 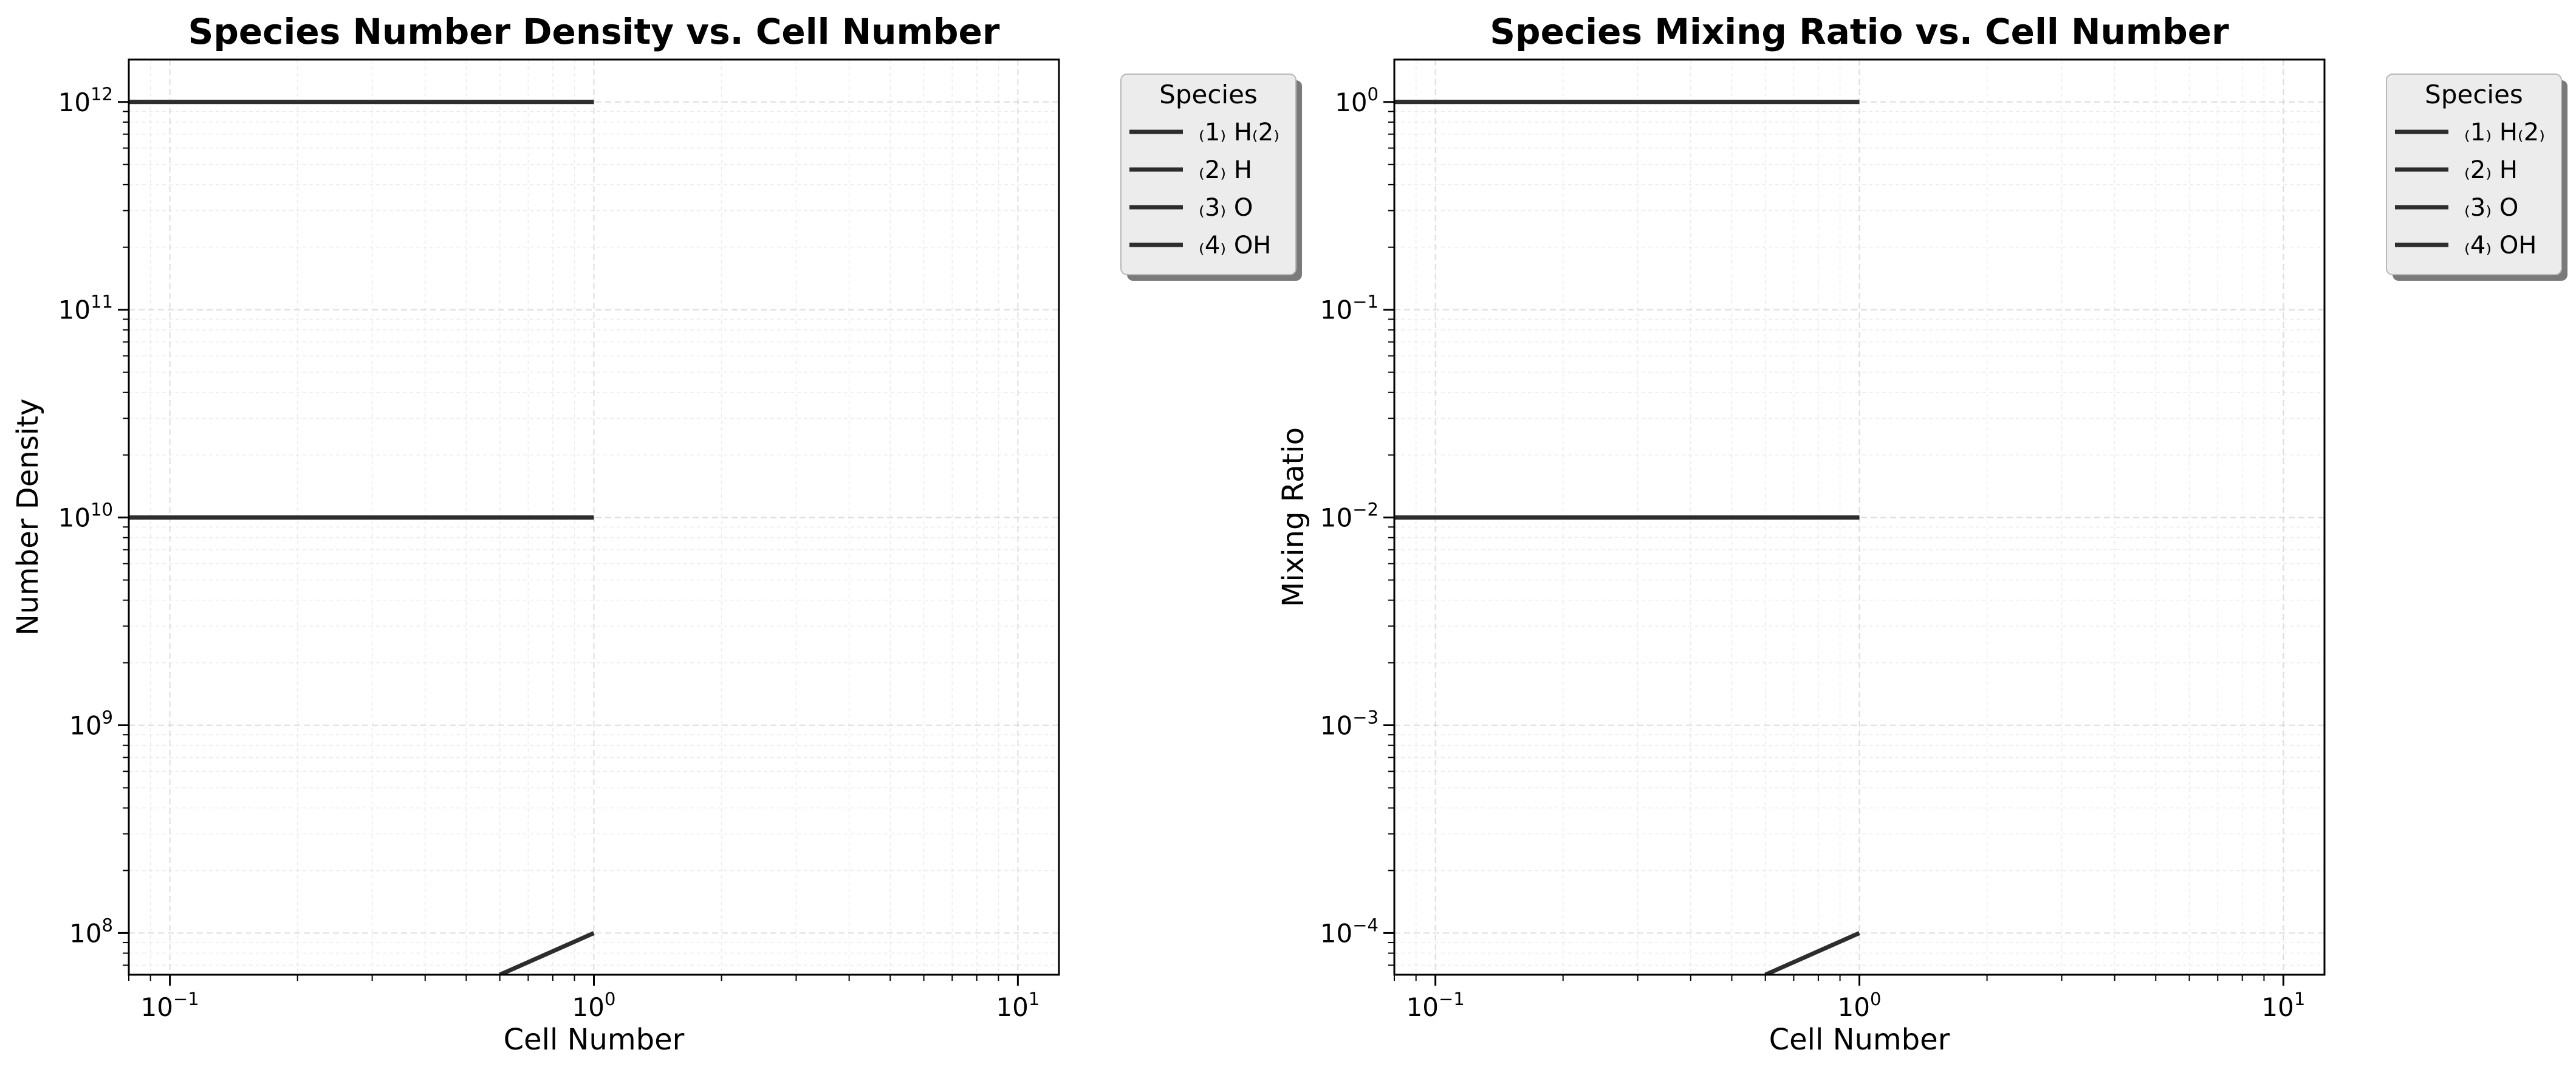 What do you see at coordinates (108, 717) in the screenshot?
I see `y-tick-exponent: 9` at bounding box center [108, 717].